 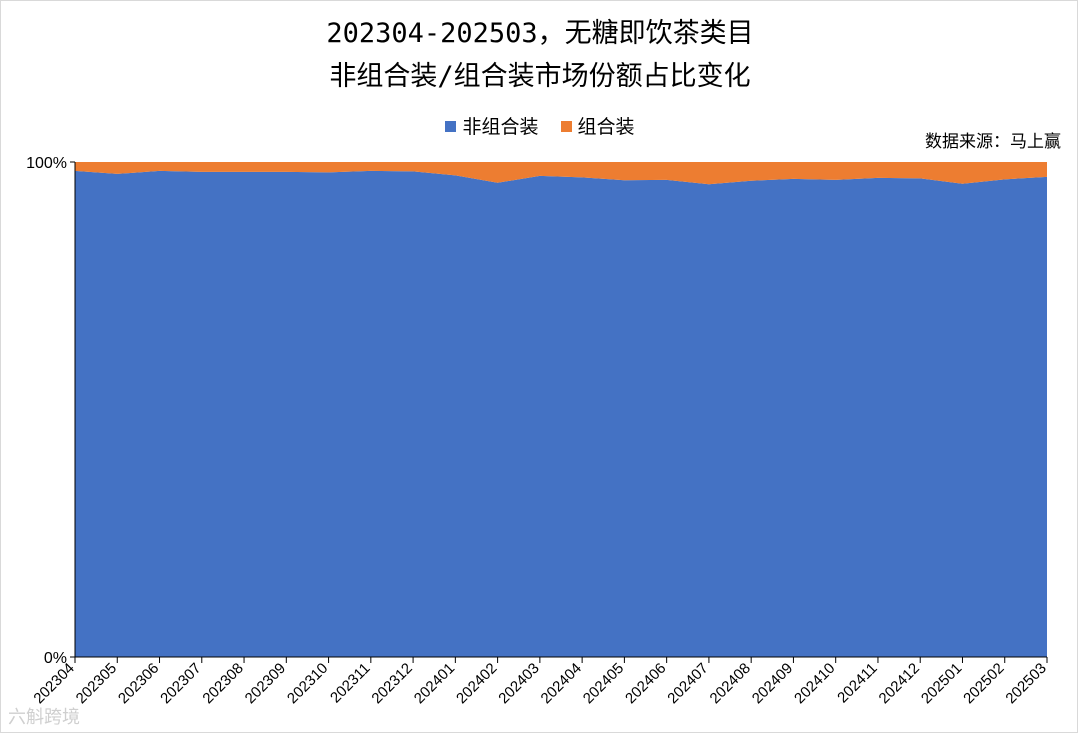 What do you see at coordinates (476, 683) in the screenshot?
I see `x-tick-label: 202402` at bounding box center [476, 683].